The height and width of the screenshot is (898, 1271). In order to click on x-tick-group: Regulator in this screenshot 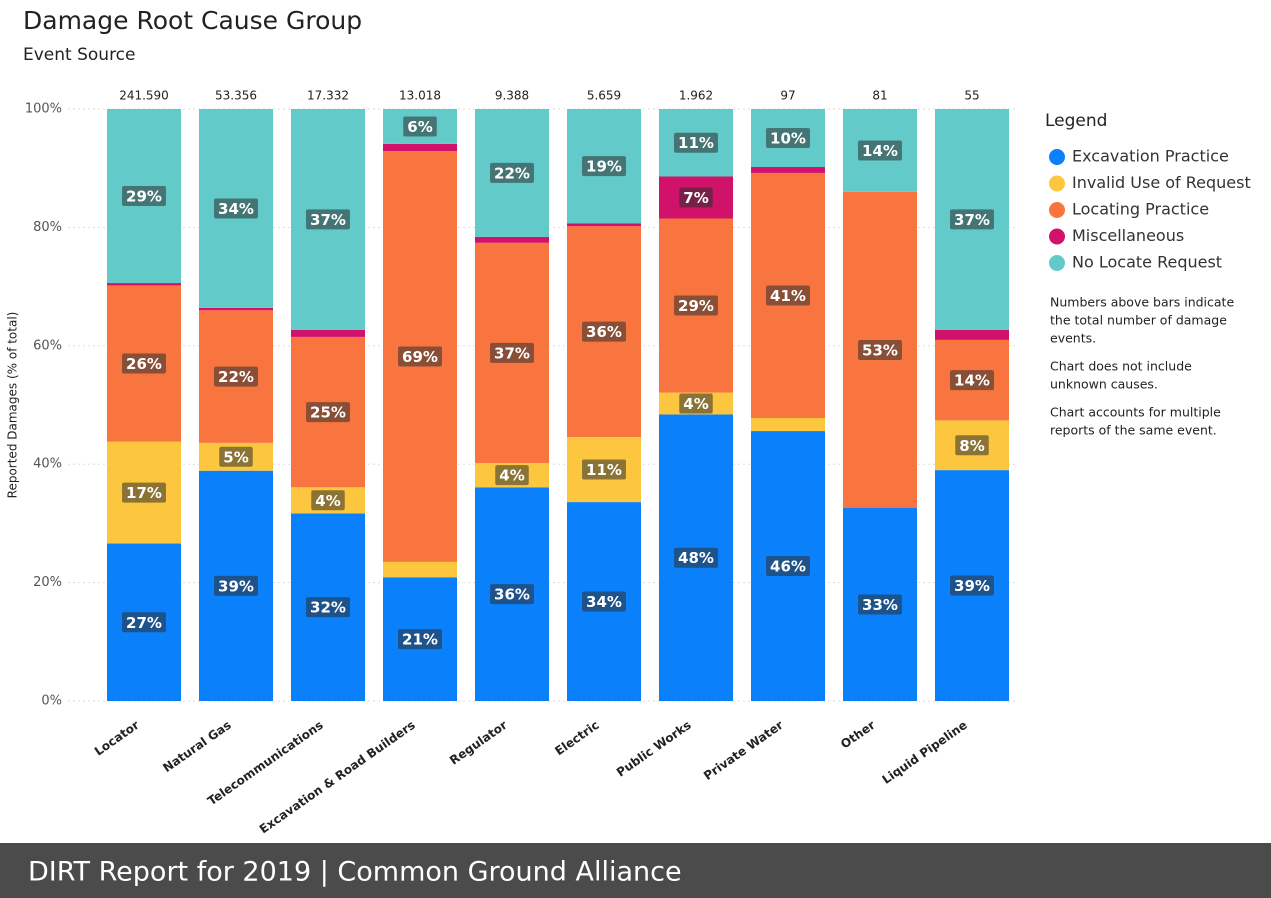, I will do `click(478, 743)`.